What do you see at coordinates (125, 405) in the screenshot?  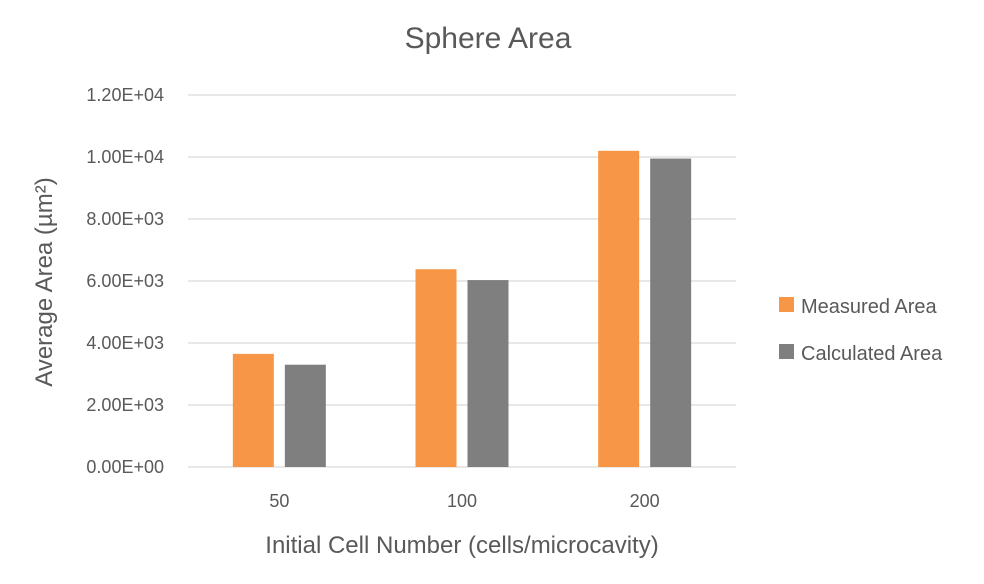 I see `y-tick-label: 2.00E+03` at bounding box center [125, 405].